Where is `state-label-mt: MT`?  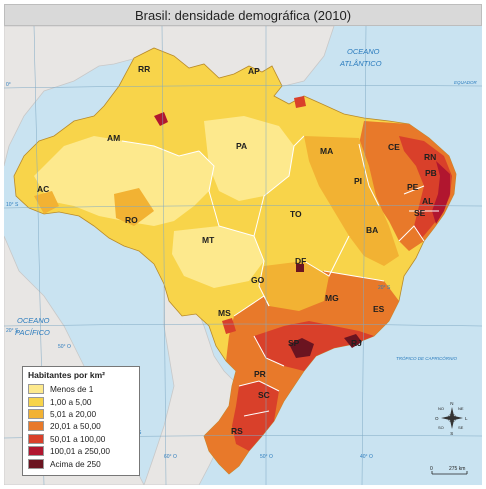 state-label-mt: MT is located at coordinates (208, 240).